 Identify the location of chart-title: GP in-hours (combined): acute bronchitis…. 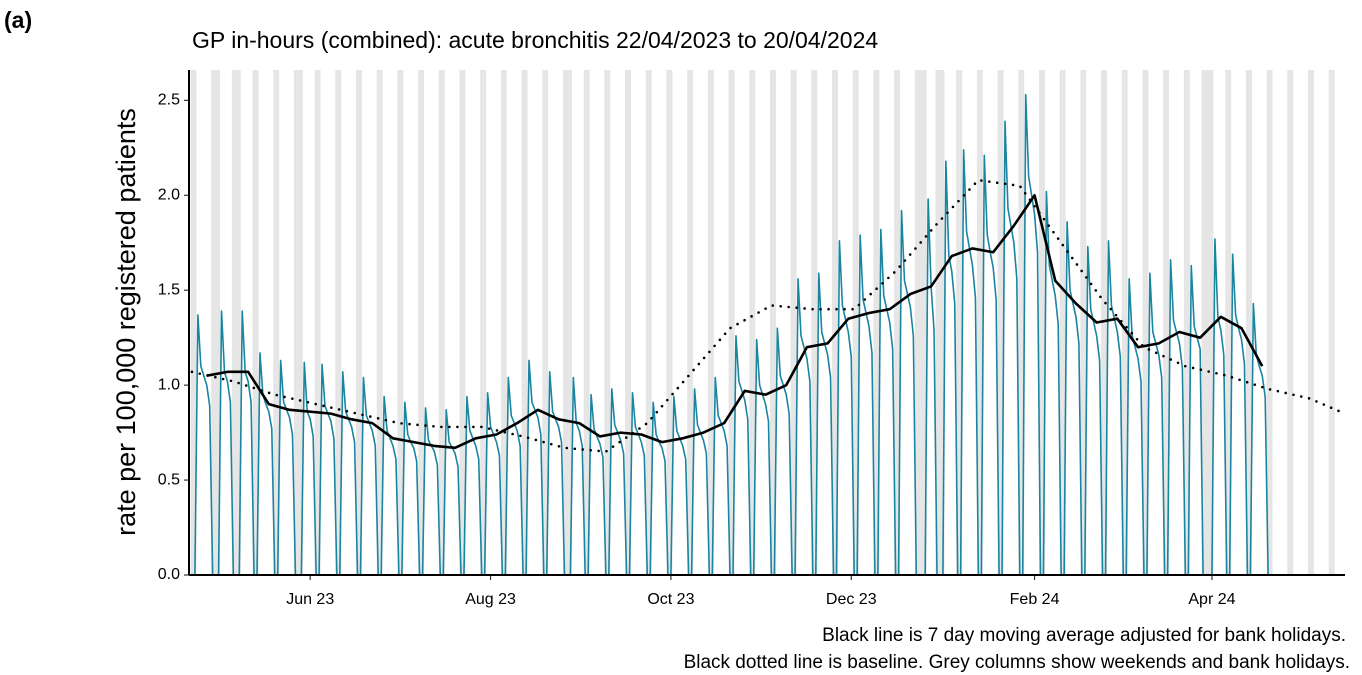
(535, 40).